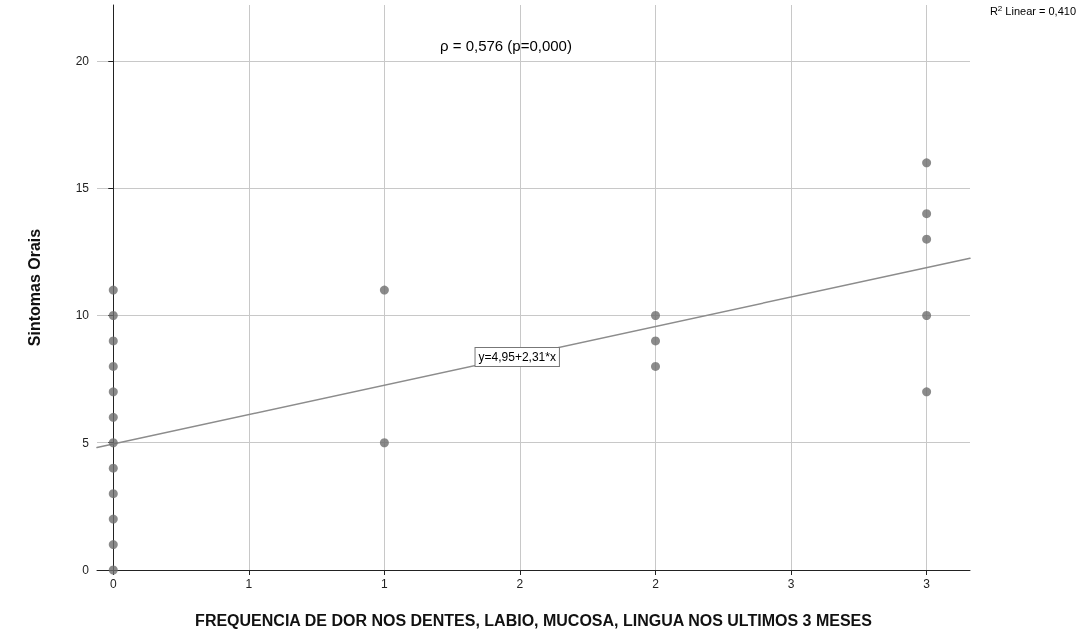 This screenshot has width=1080, height=642. I want to click on x-tick-label: 0, so click(113, 584).